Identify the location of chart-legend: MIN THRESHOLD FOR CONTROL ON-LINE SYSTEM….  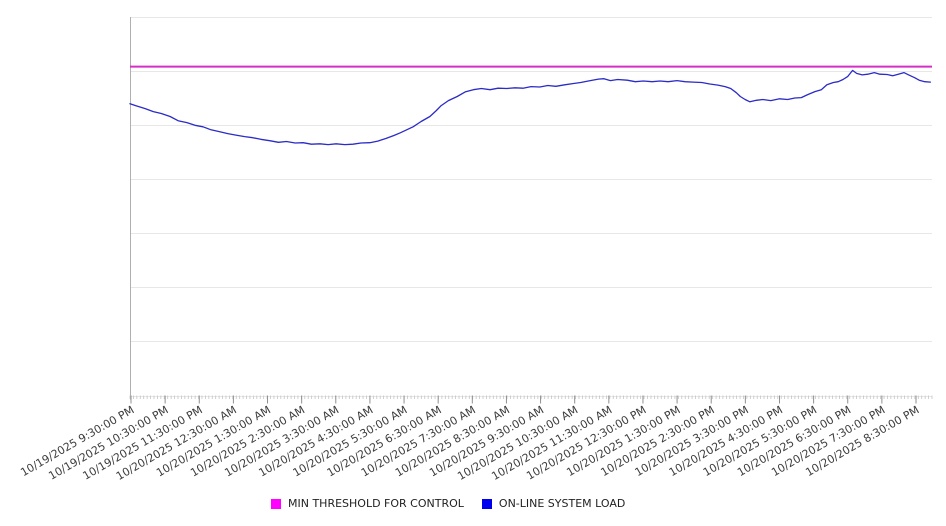
(448, 503).